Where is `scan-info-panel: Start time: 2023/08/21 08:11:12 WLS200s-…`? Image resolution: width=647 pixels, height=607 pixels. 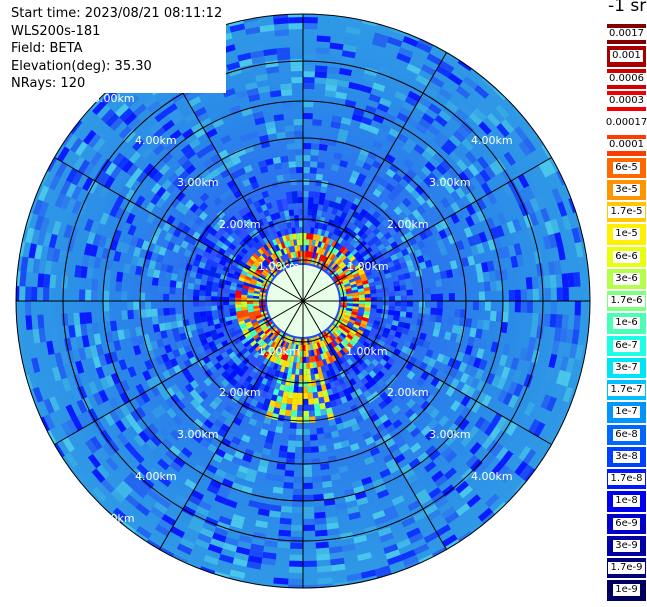 scan-info-panel: Start time: 2023/08/21 08:11:12 WLS200s-… is located at coordinates (119, 49).